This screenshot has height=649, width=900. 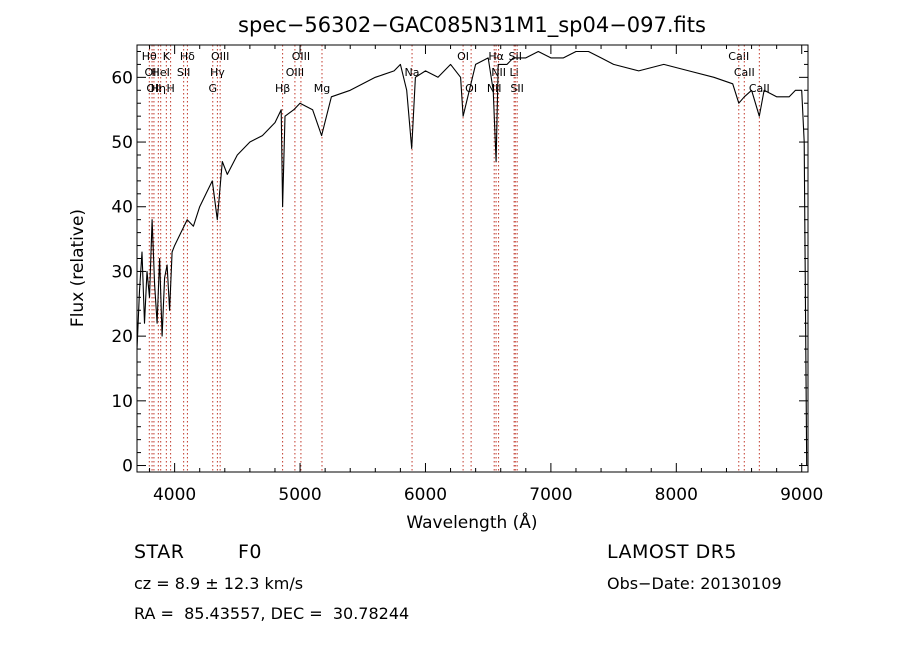 I want to click on x-tick-label: 8000, so click(x=676, y=495).